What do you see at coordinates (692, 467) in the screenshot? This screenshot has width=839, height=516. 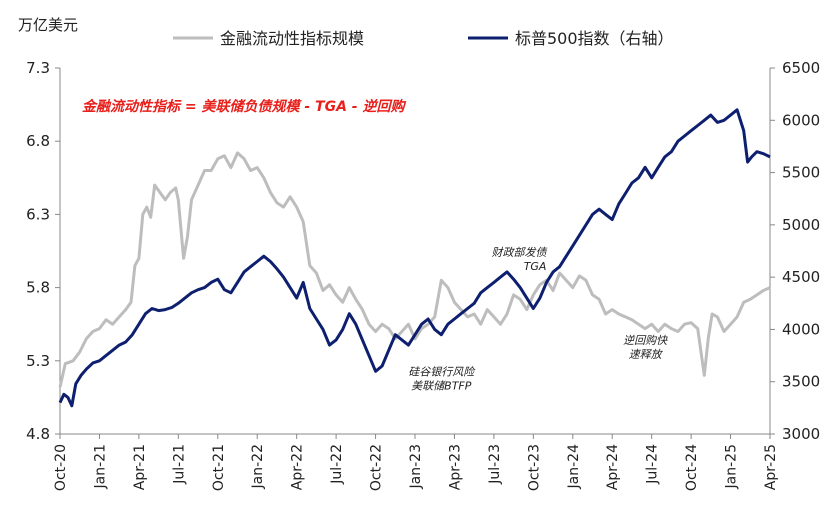 I see `x-tick-label: Oct-24` at bounding box center [692, 467].